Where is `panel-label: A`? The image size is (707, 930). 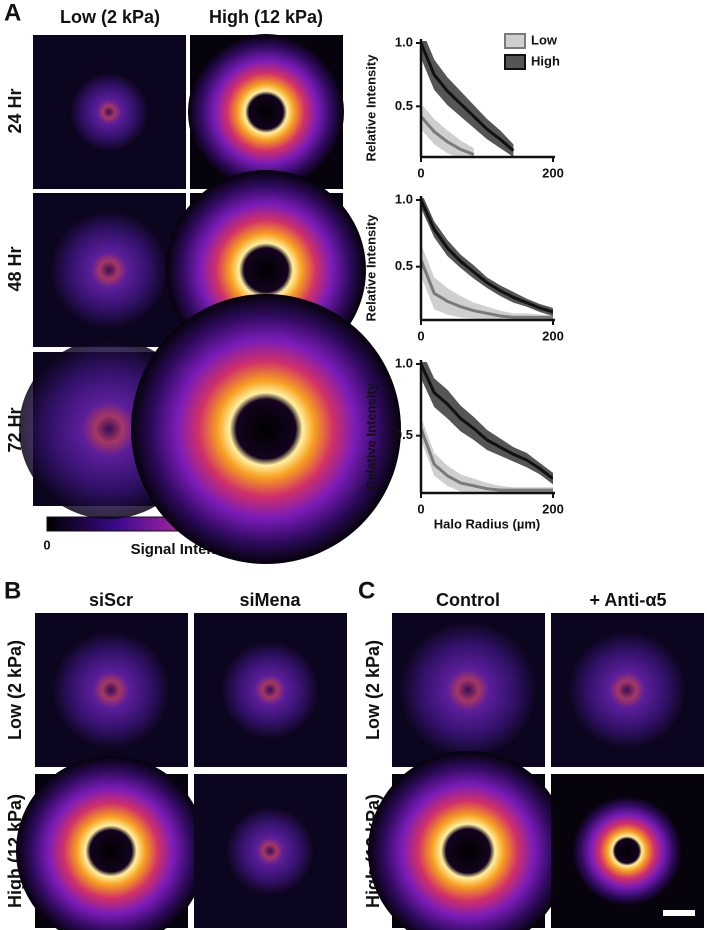
panel-label: A is located at coordinates (12, 13).